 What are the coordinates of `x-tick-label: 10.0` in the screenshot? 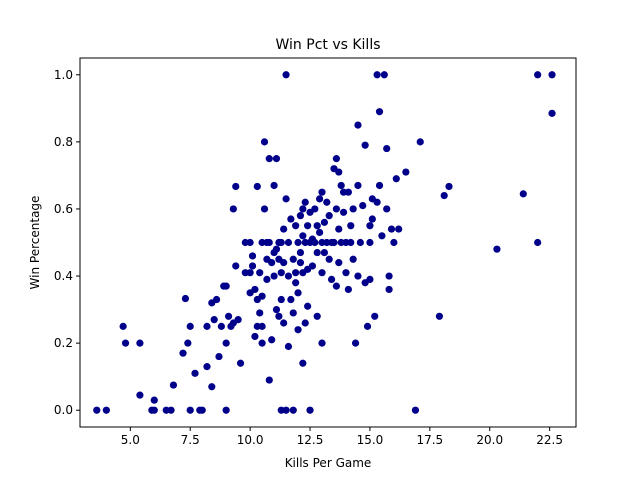 It's located at (250, 440).